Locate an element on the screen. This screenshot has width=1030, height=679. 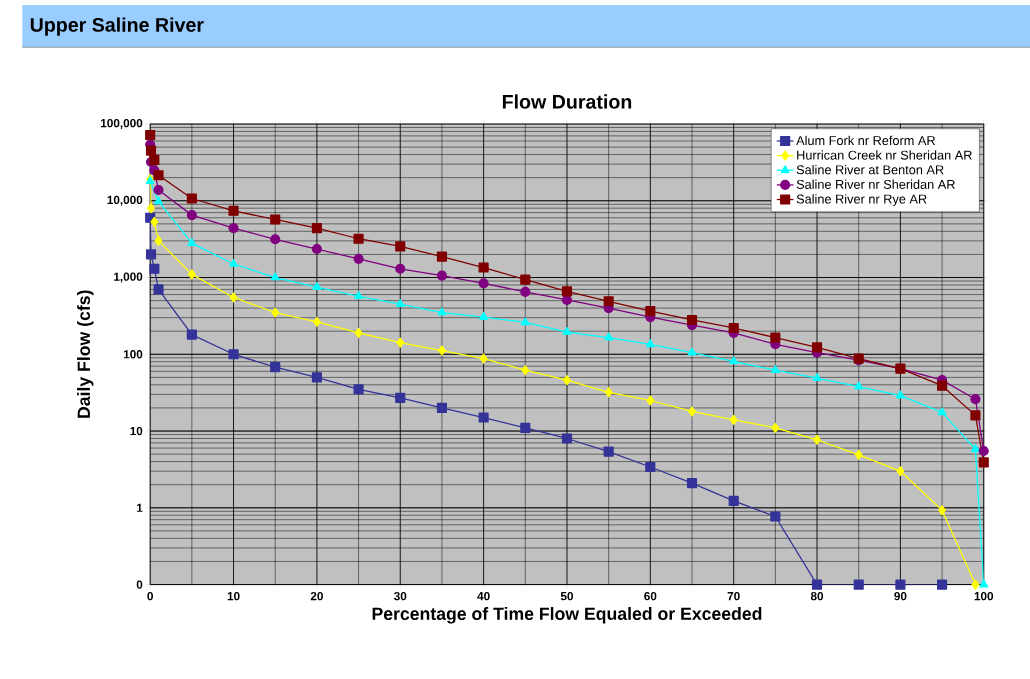
x-tick-label: 50 is located at coordinates (567, 596).